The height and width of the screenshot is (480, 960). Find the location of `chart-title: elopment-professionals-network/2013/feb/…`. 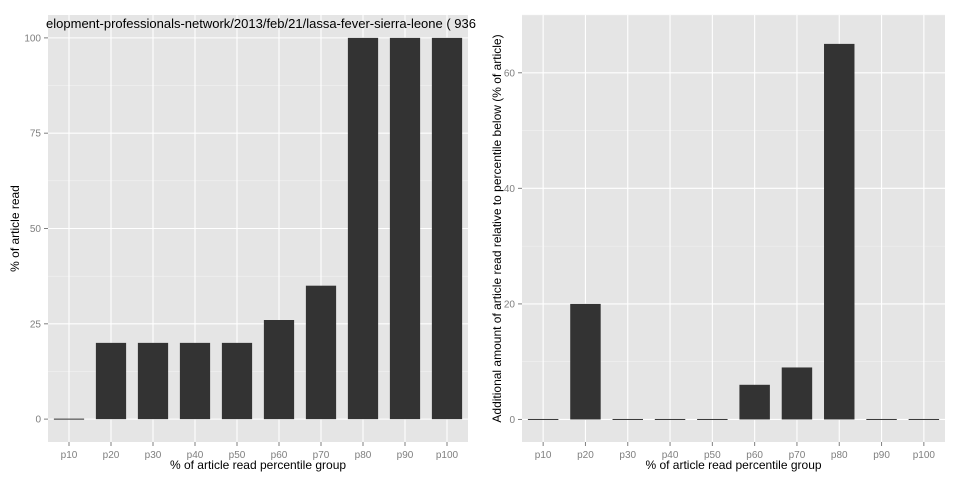

chart-title: elopment-professionals-network/2013/feb/… is located at coordinates (261, 23).